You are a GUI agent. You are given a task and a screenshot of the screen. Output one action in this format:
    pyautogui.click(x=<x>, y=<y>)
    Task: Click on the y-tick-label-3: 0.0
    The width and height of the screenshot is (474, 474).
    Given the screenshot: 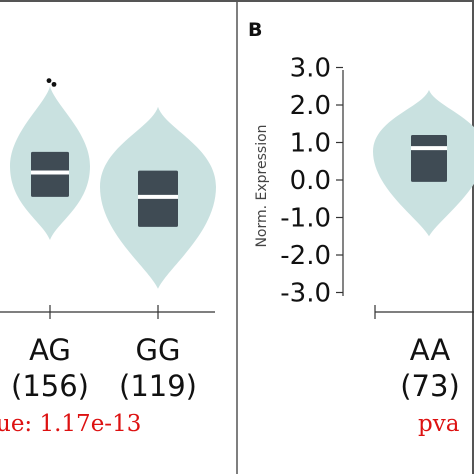 What is the action you would take?
    pyautogui.click(x=310, y=181)
    